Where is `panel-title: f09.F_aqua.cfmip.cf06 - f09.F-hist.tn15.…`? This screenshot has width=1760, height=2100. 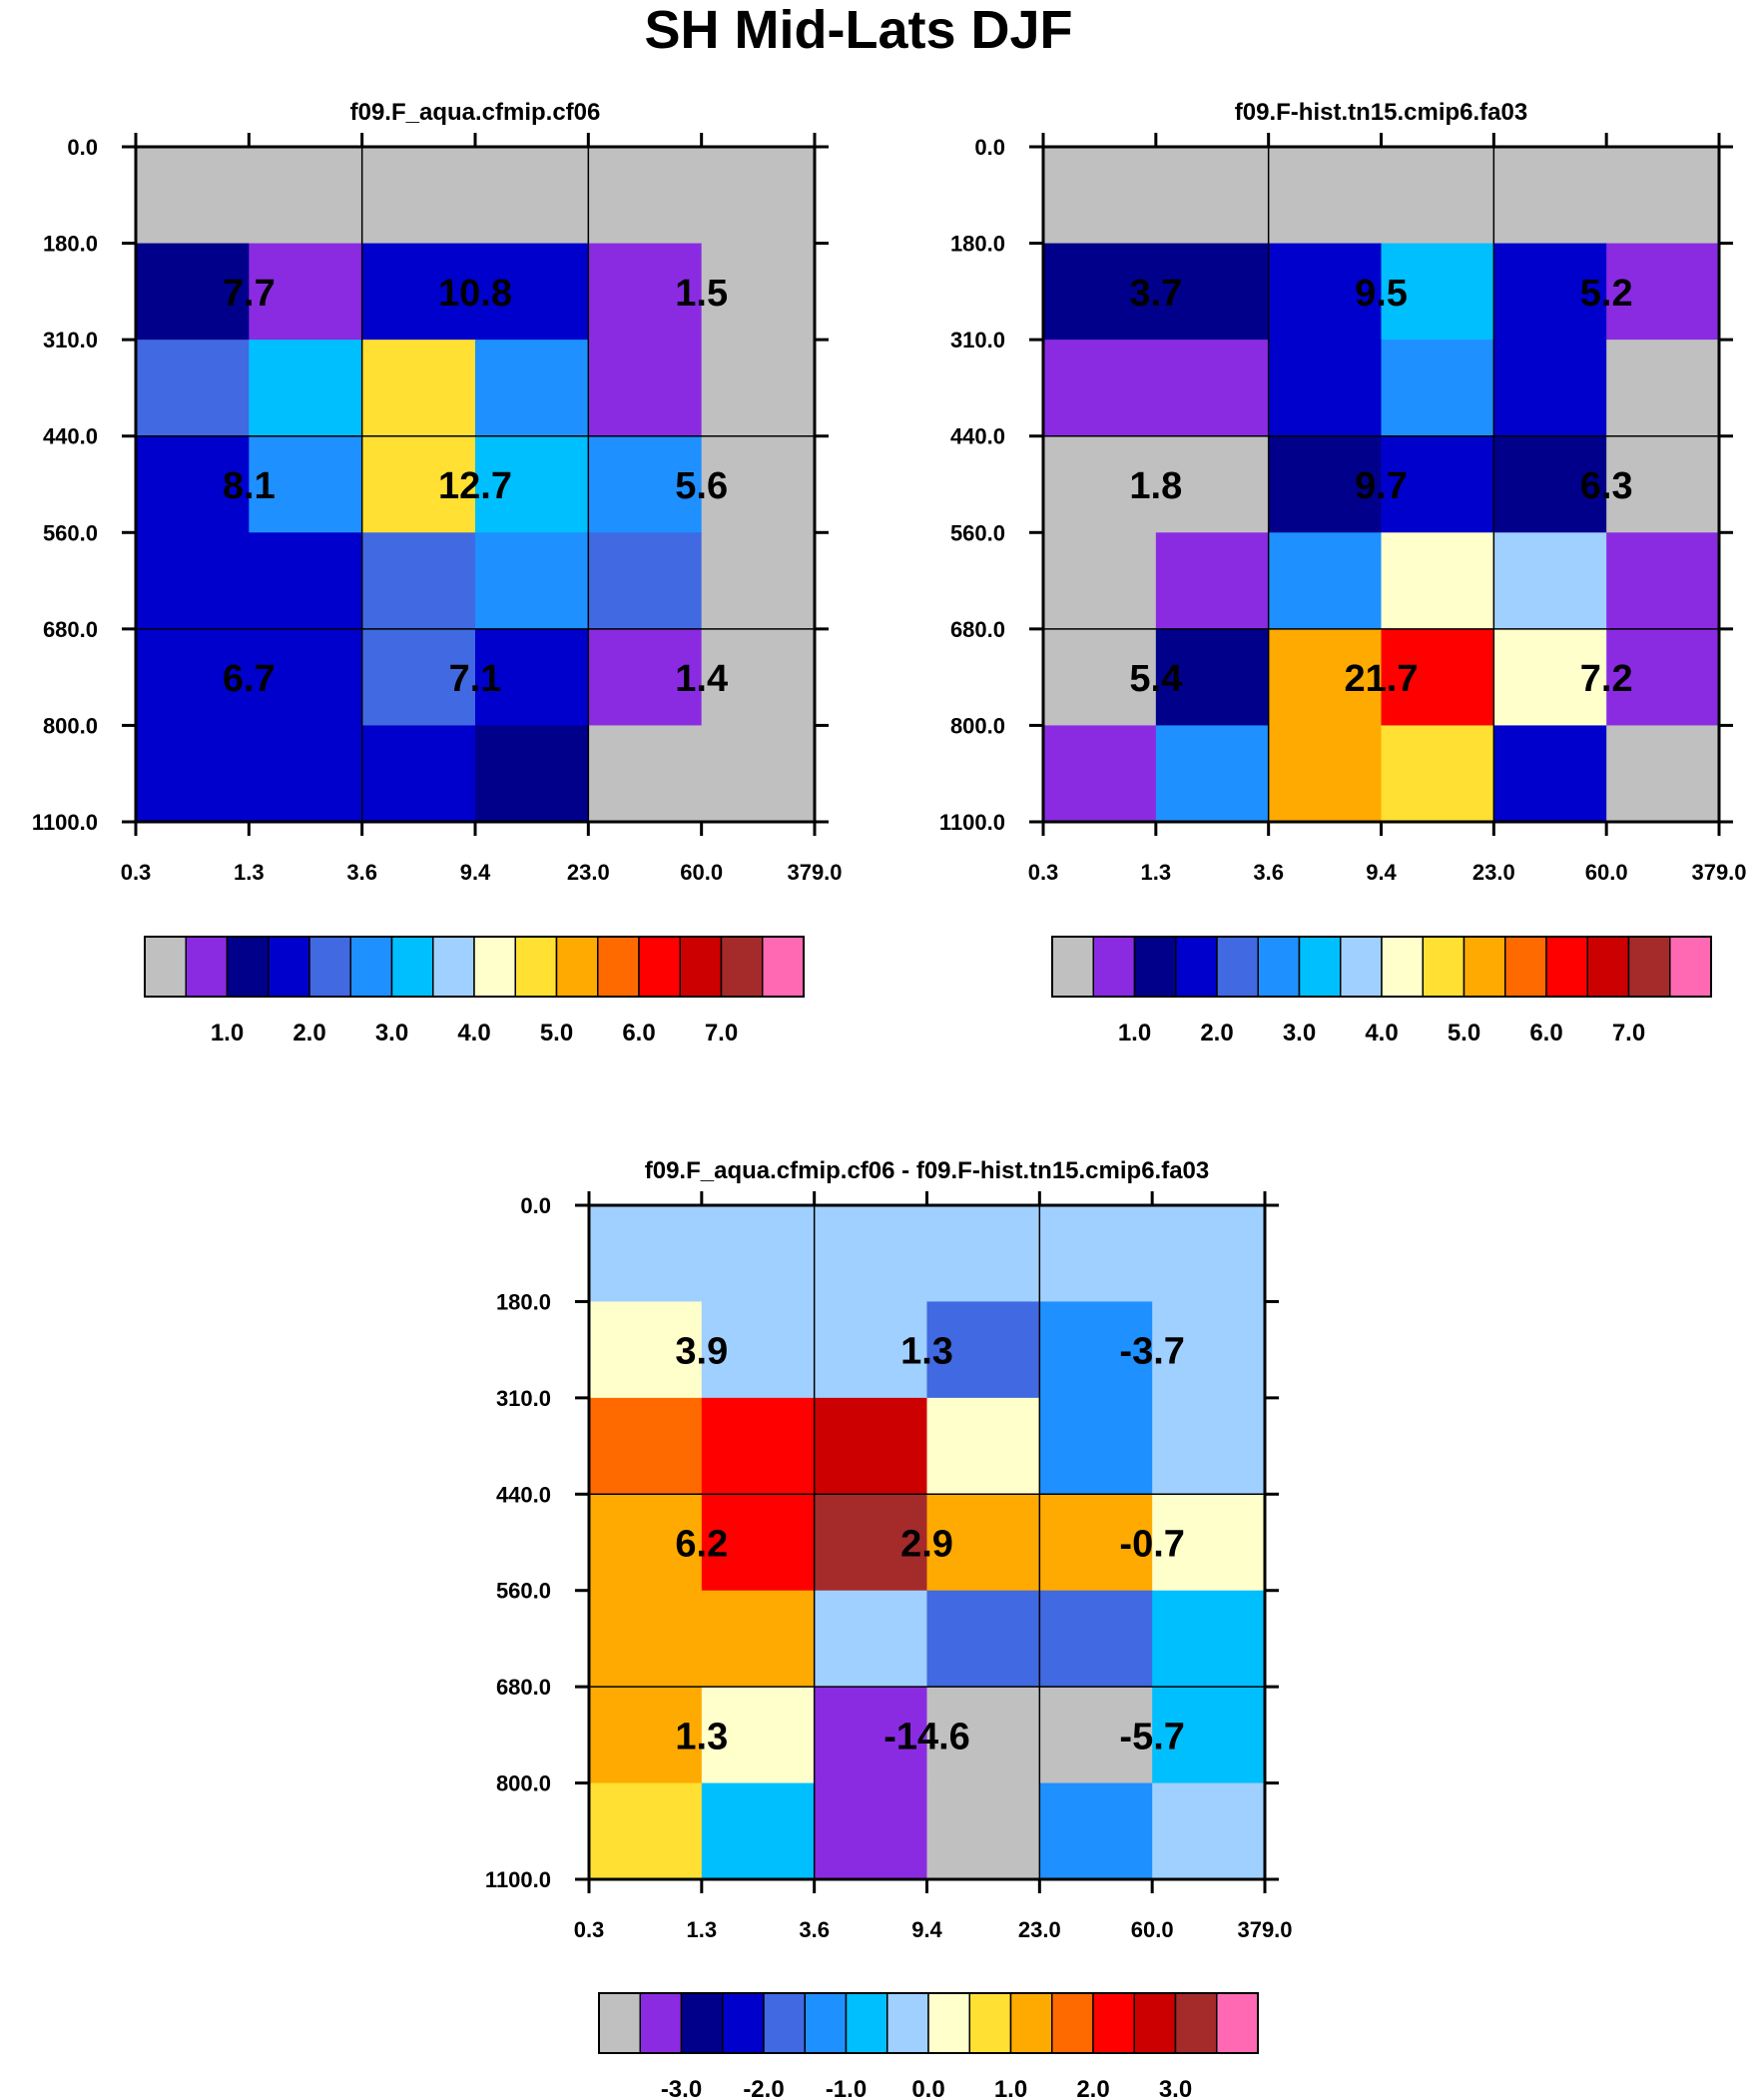 panel-title: f09.F_aqua.cfmip.cf06 - f09.F-hist.tn15.… is located at coordinates (927, 1170).